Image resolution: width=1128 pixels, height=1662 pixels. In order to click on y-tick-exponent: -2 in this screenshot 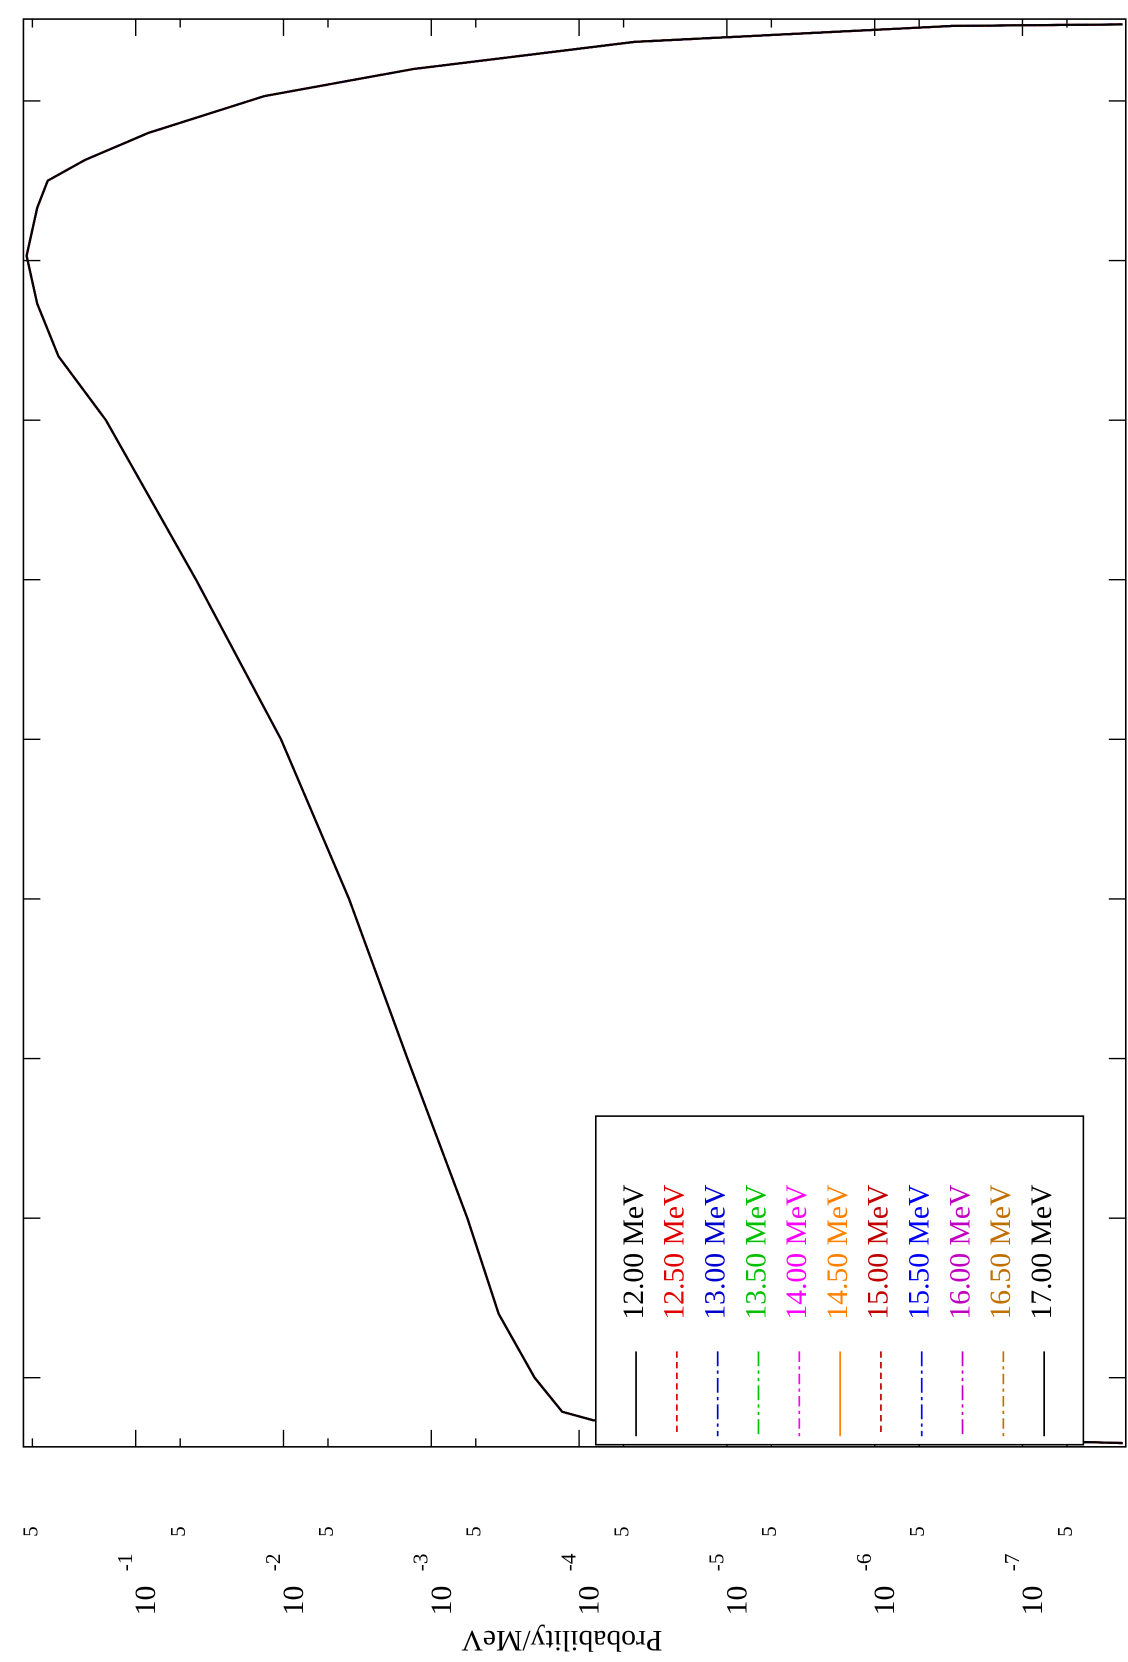, I will do `click(273, 1563)`.